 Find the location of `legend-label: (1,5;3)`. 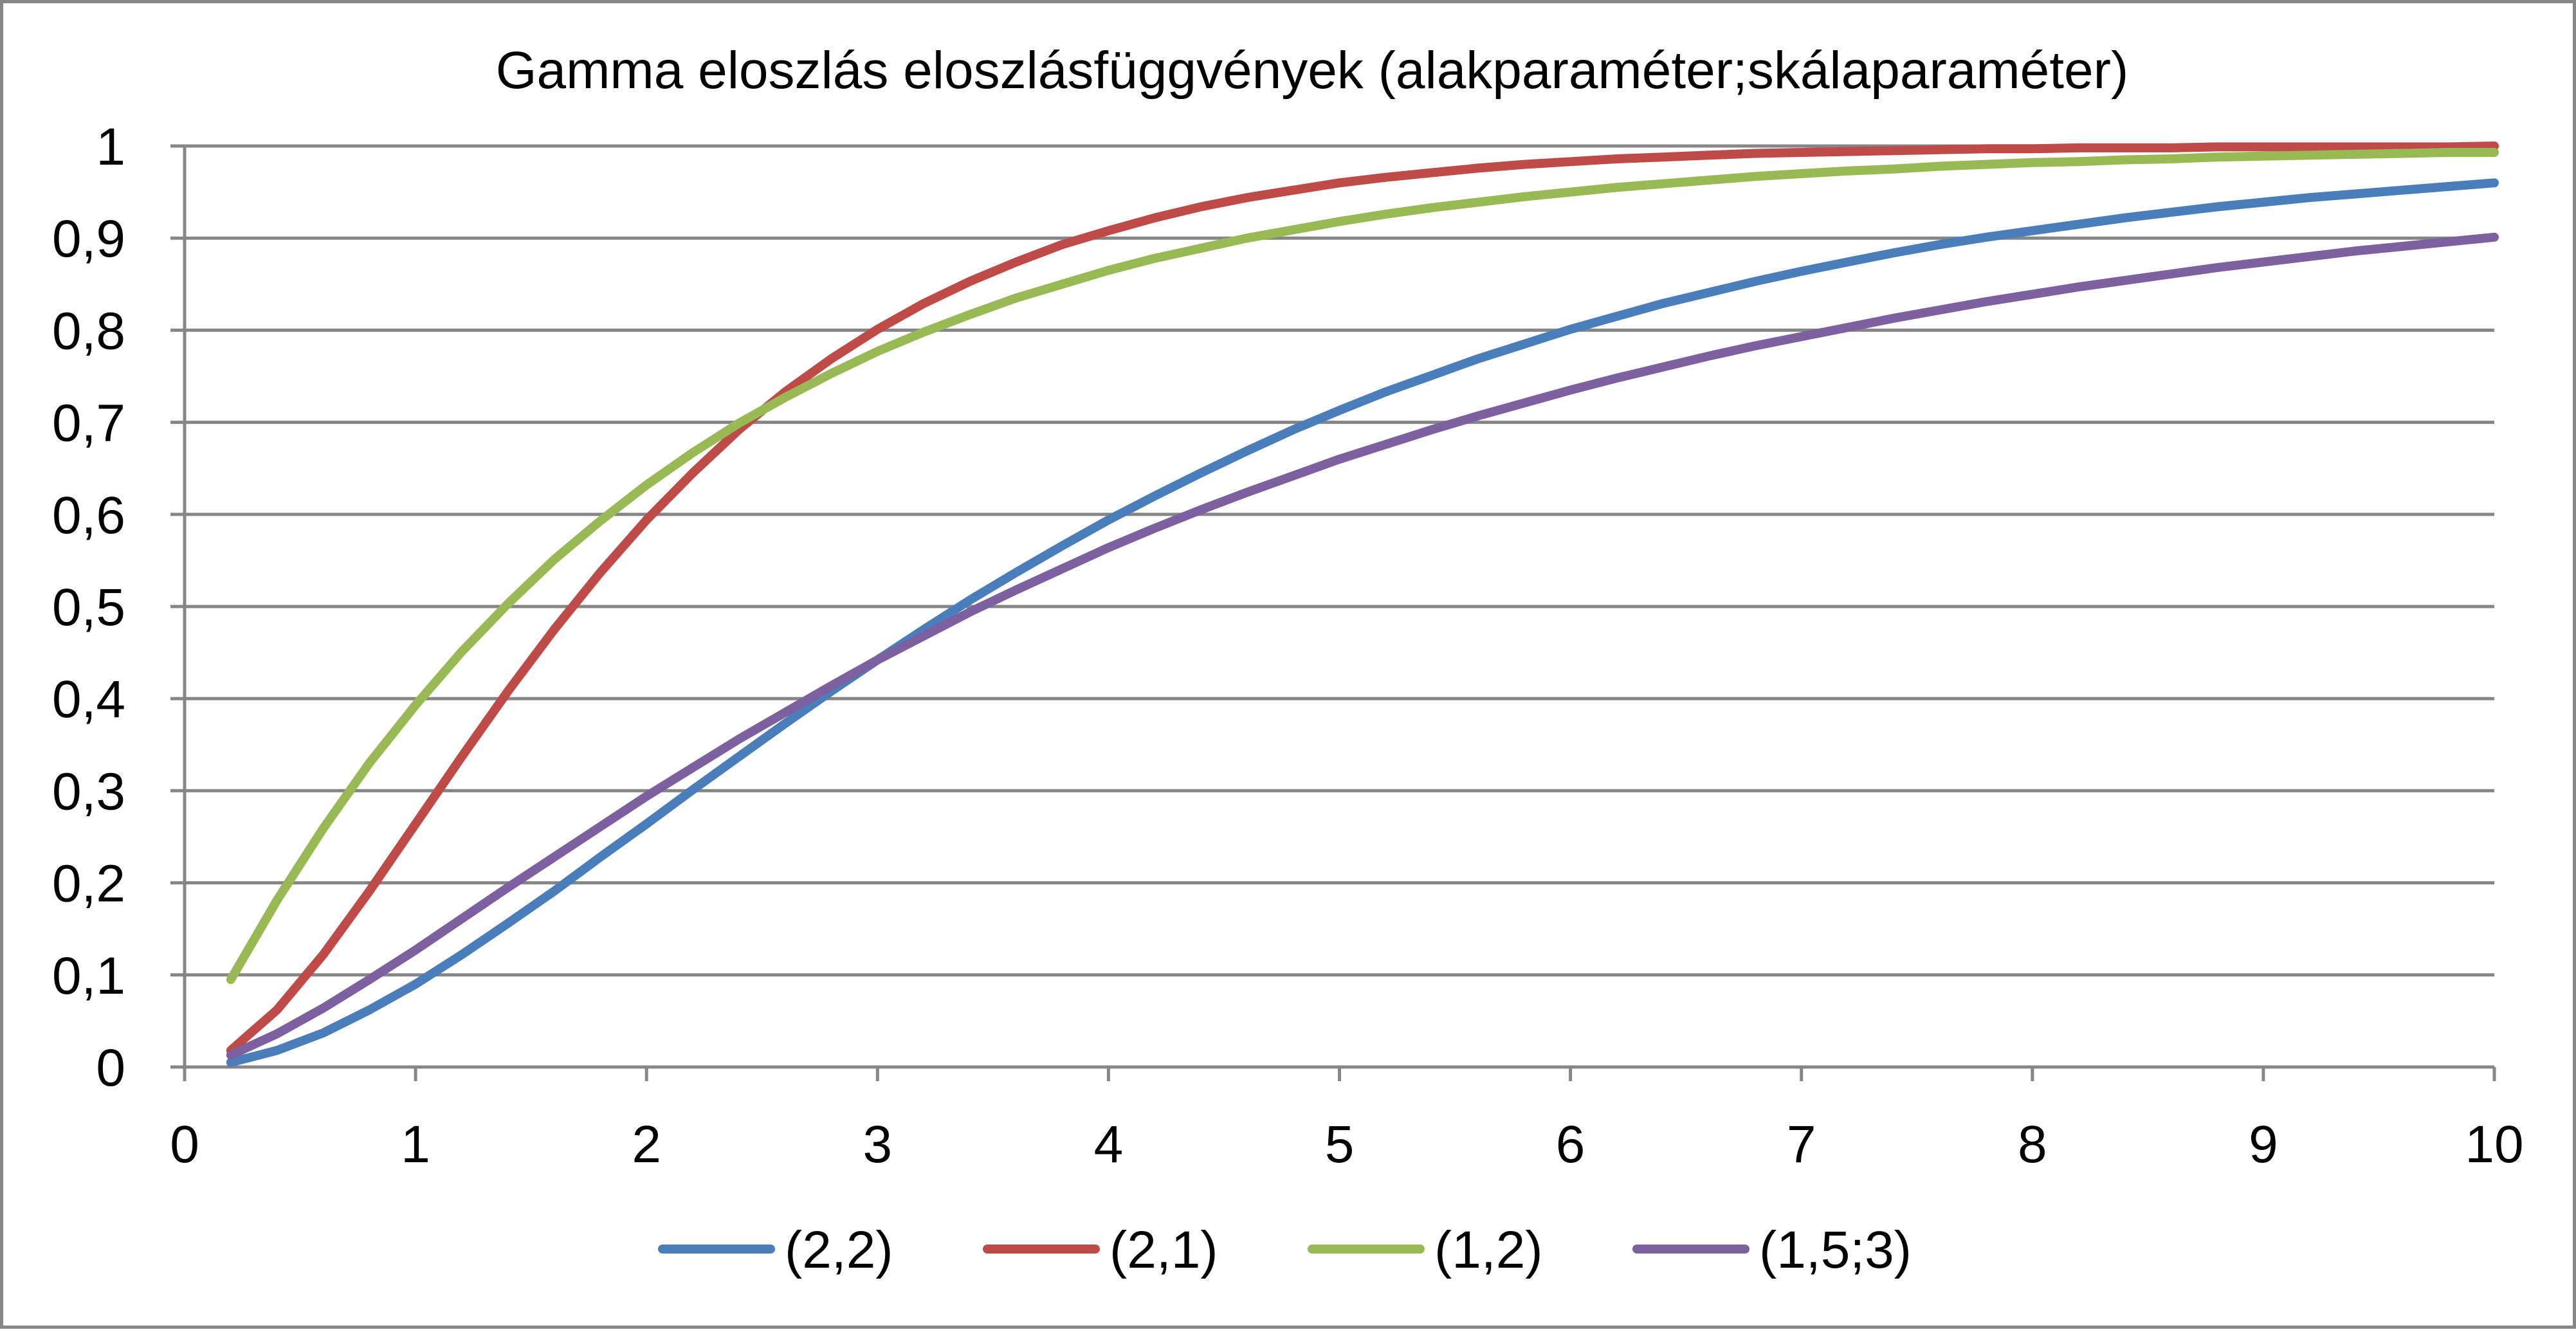

legend-label: (1,5;3) is located at coordinates (1835, 1250).